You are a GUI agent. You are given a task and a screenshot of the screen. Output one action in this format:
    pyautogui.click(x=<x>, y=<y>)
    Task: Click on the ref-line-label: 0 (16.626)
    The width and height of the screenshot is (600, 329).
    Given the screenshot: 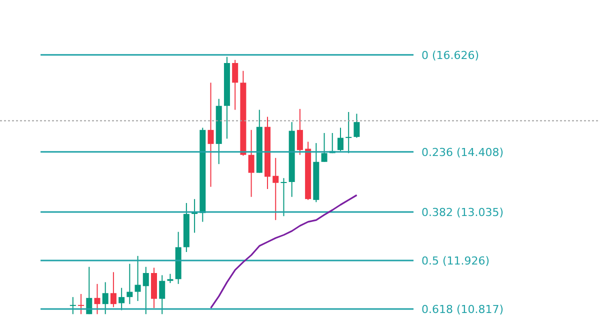 What is the action you would take?
    pyautogui.click(x=451, y=55)
    